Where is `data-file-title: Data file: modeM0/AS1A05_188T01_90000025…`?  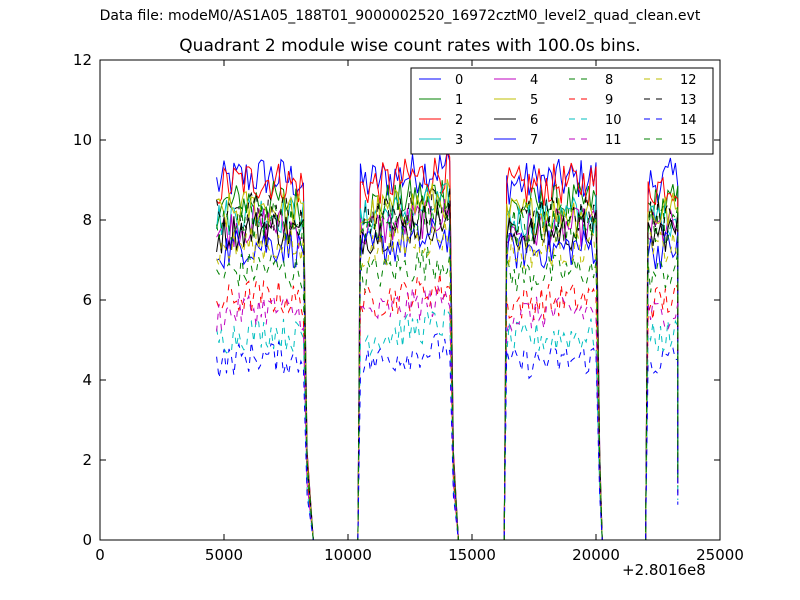
data-file-title: Data file: modeM0/AS1A05_188T01_90000025… is located at coordinates (400, 16).